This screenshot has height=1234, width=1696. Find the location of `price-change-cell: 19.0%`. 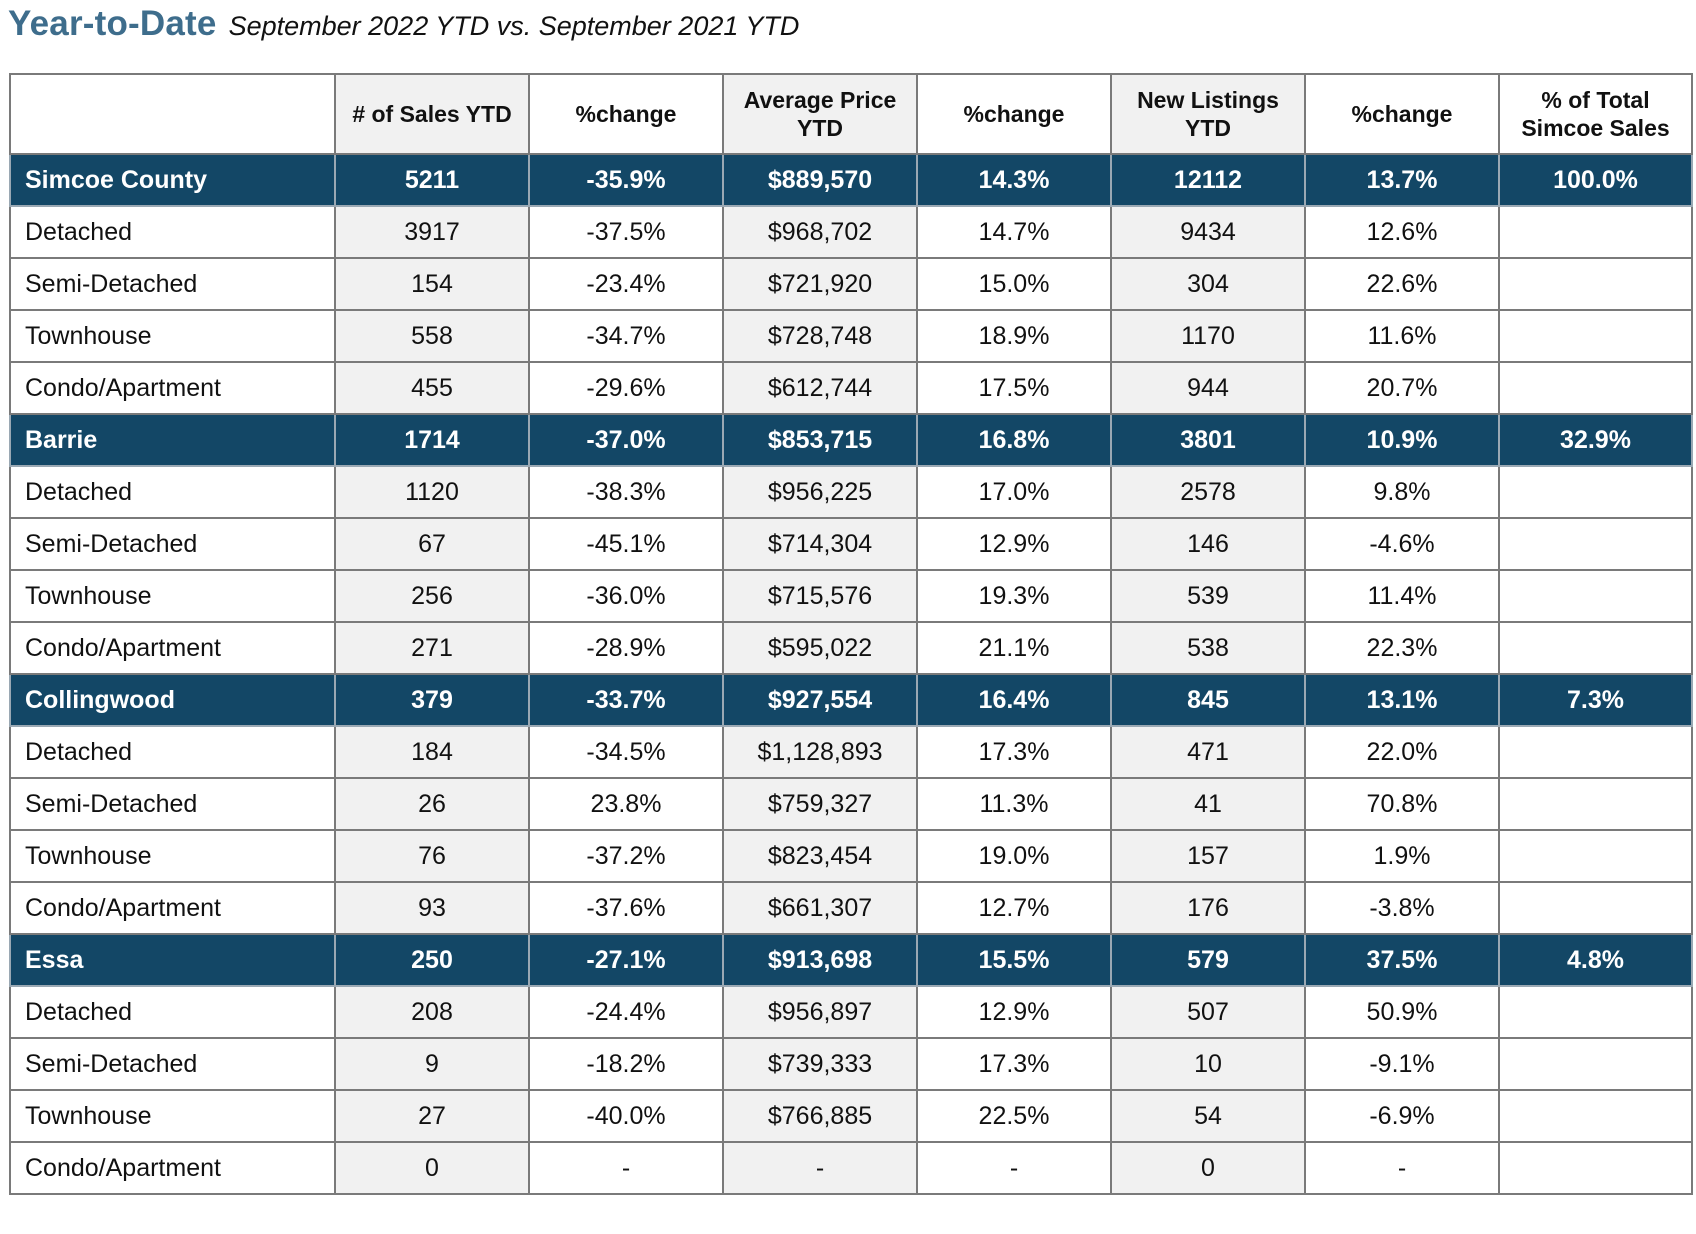

price-change-cell: 19.0% is located at coordinates (1014, 856).